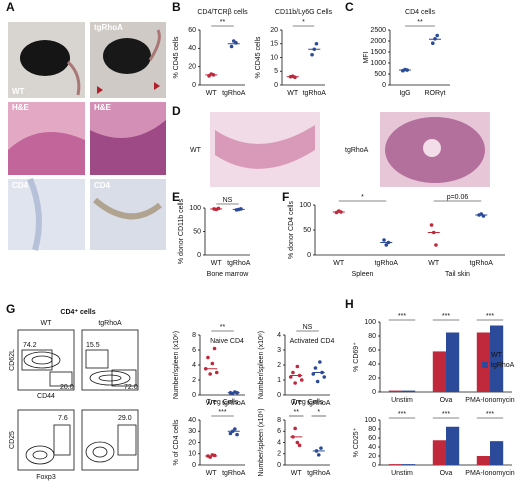 This screenshot has width=520, height=488. I want to click on image-label: CD4, so click(20, 185).